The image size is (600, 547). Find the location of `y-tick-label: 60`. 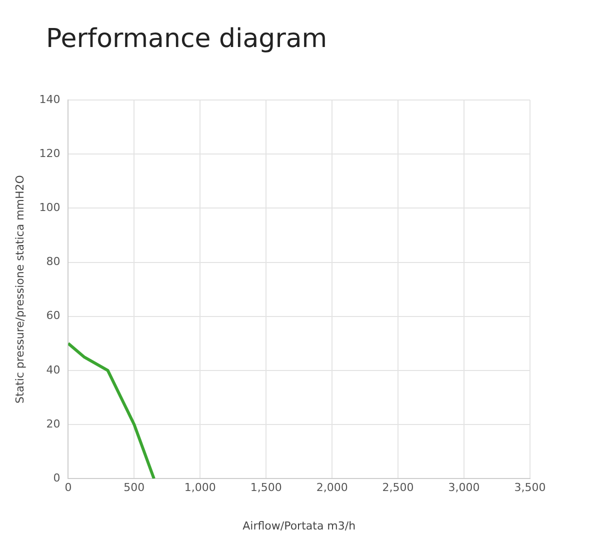

y-tick-label: 60 is located at coordinates (53, 315).